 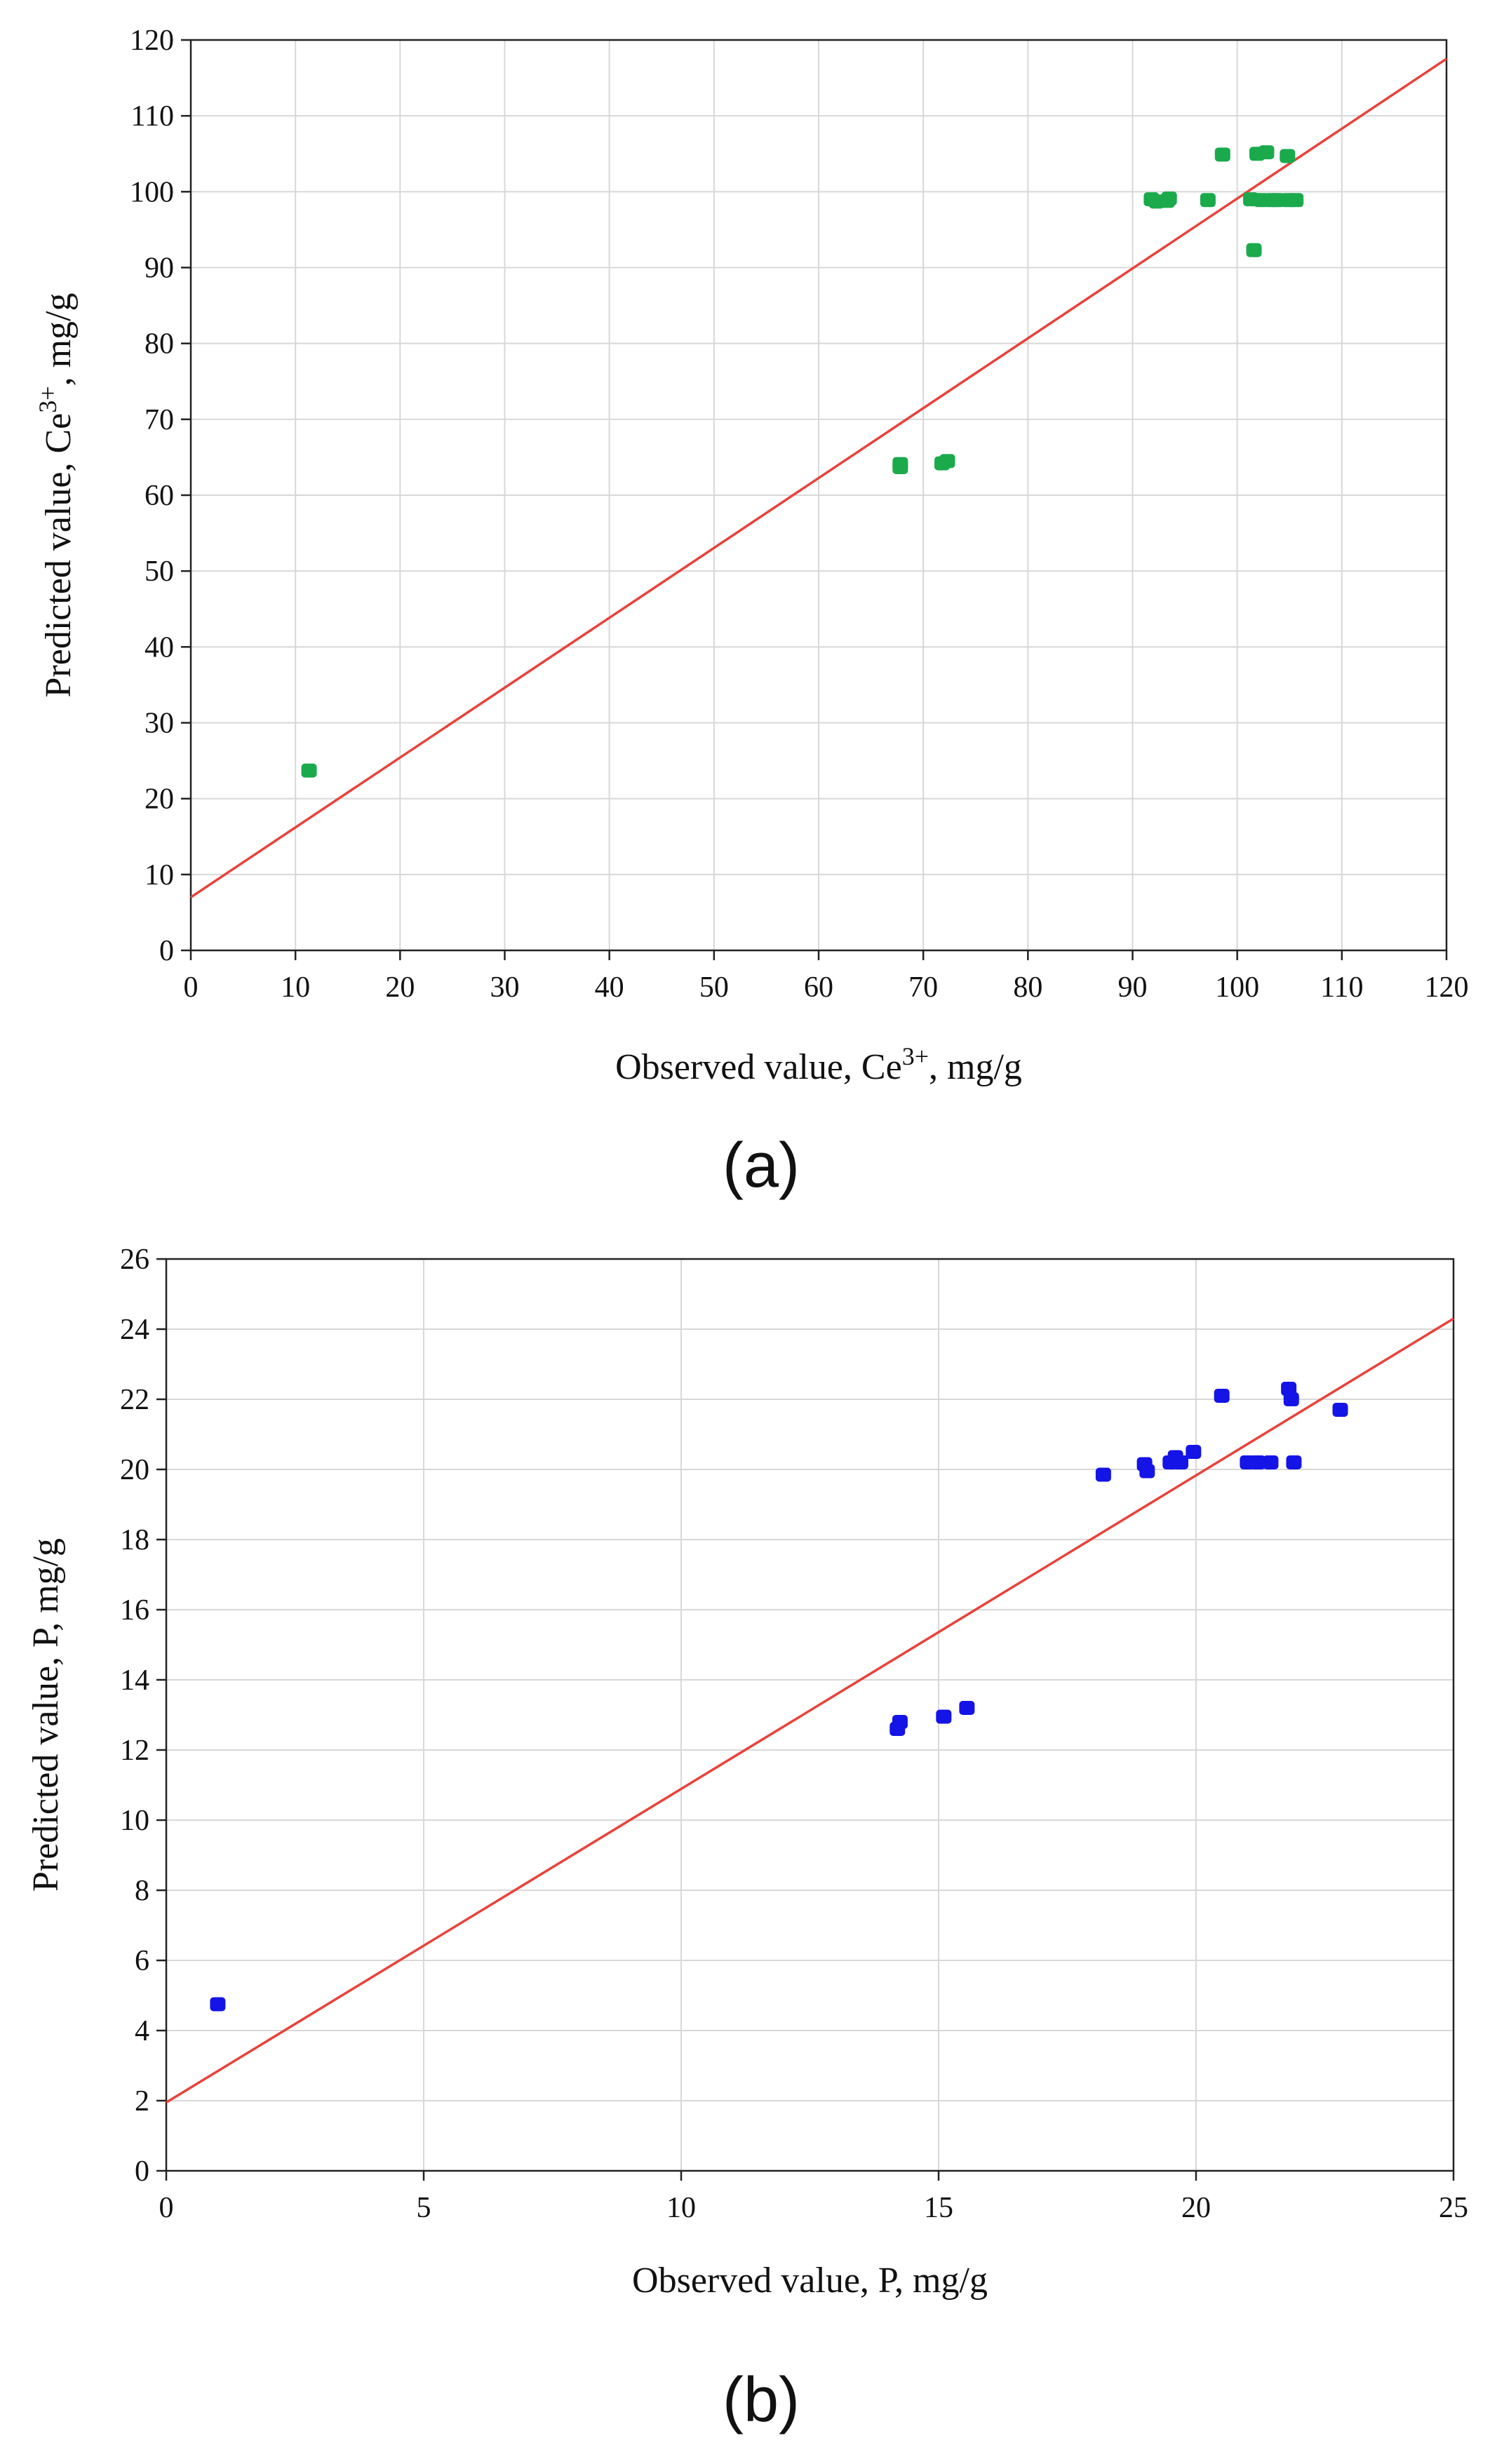 What do you see at coordinates (159, 572) in the screenshot?
I see `y-tick-label: 50` at bounding box center [159, 572].